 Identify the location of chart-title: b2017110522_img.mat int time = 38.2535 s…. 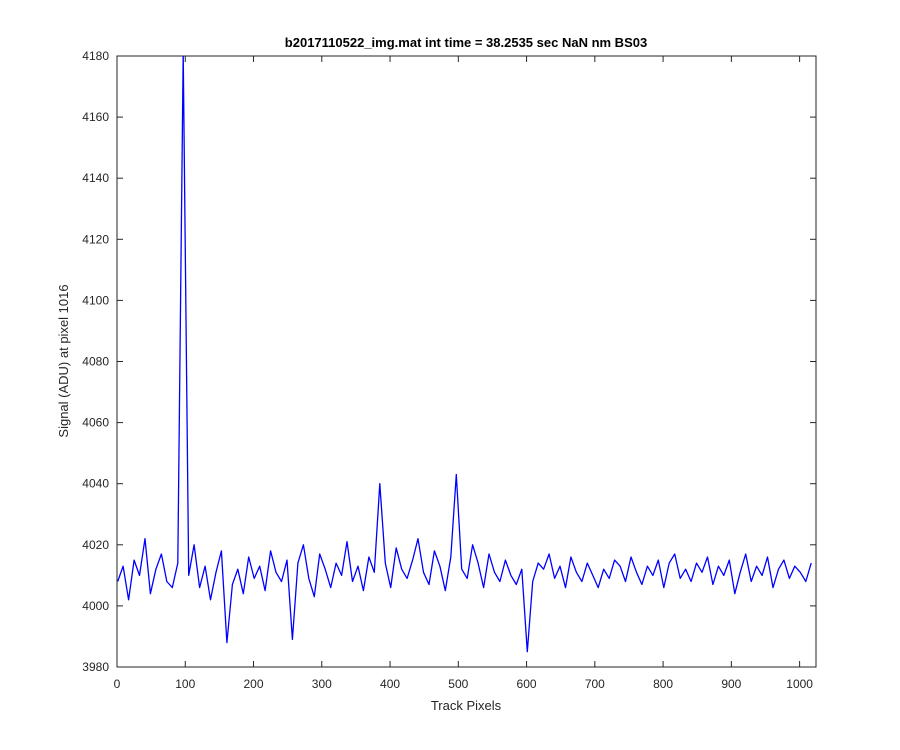
(466, 42).